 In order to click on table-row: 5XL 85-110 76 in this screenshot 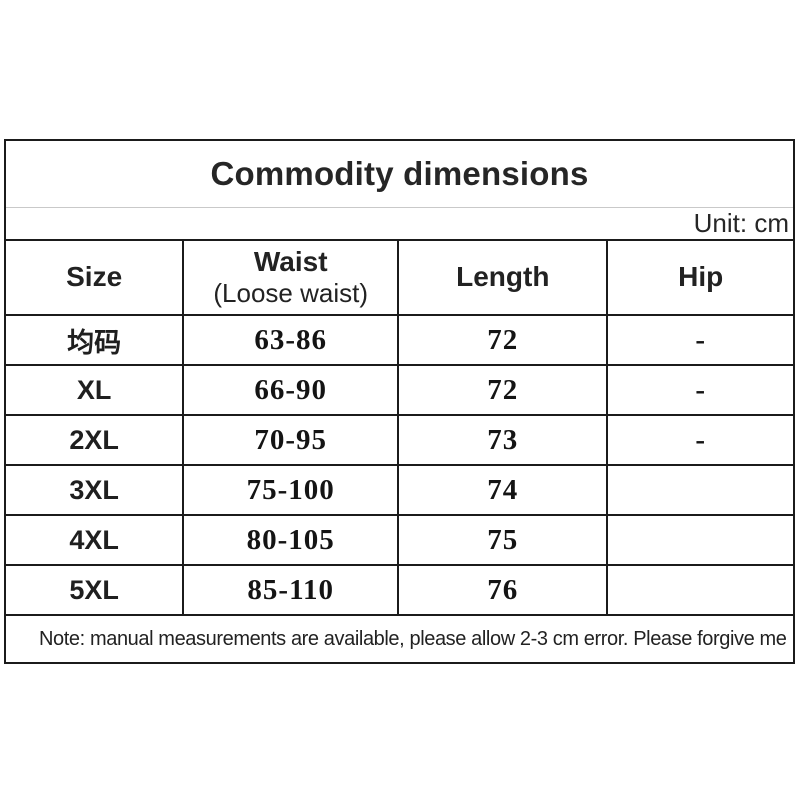, I will do `click(399, 591)`.